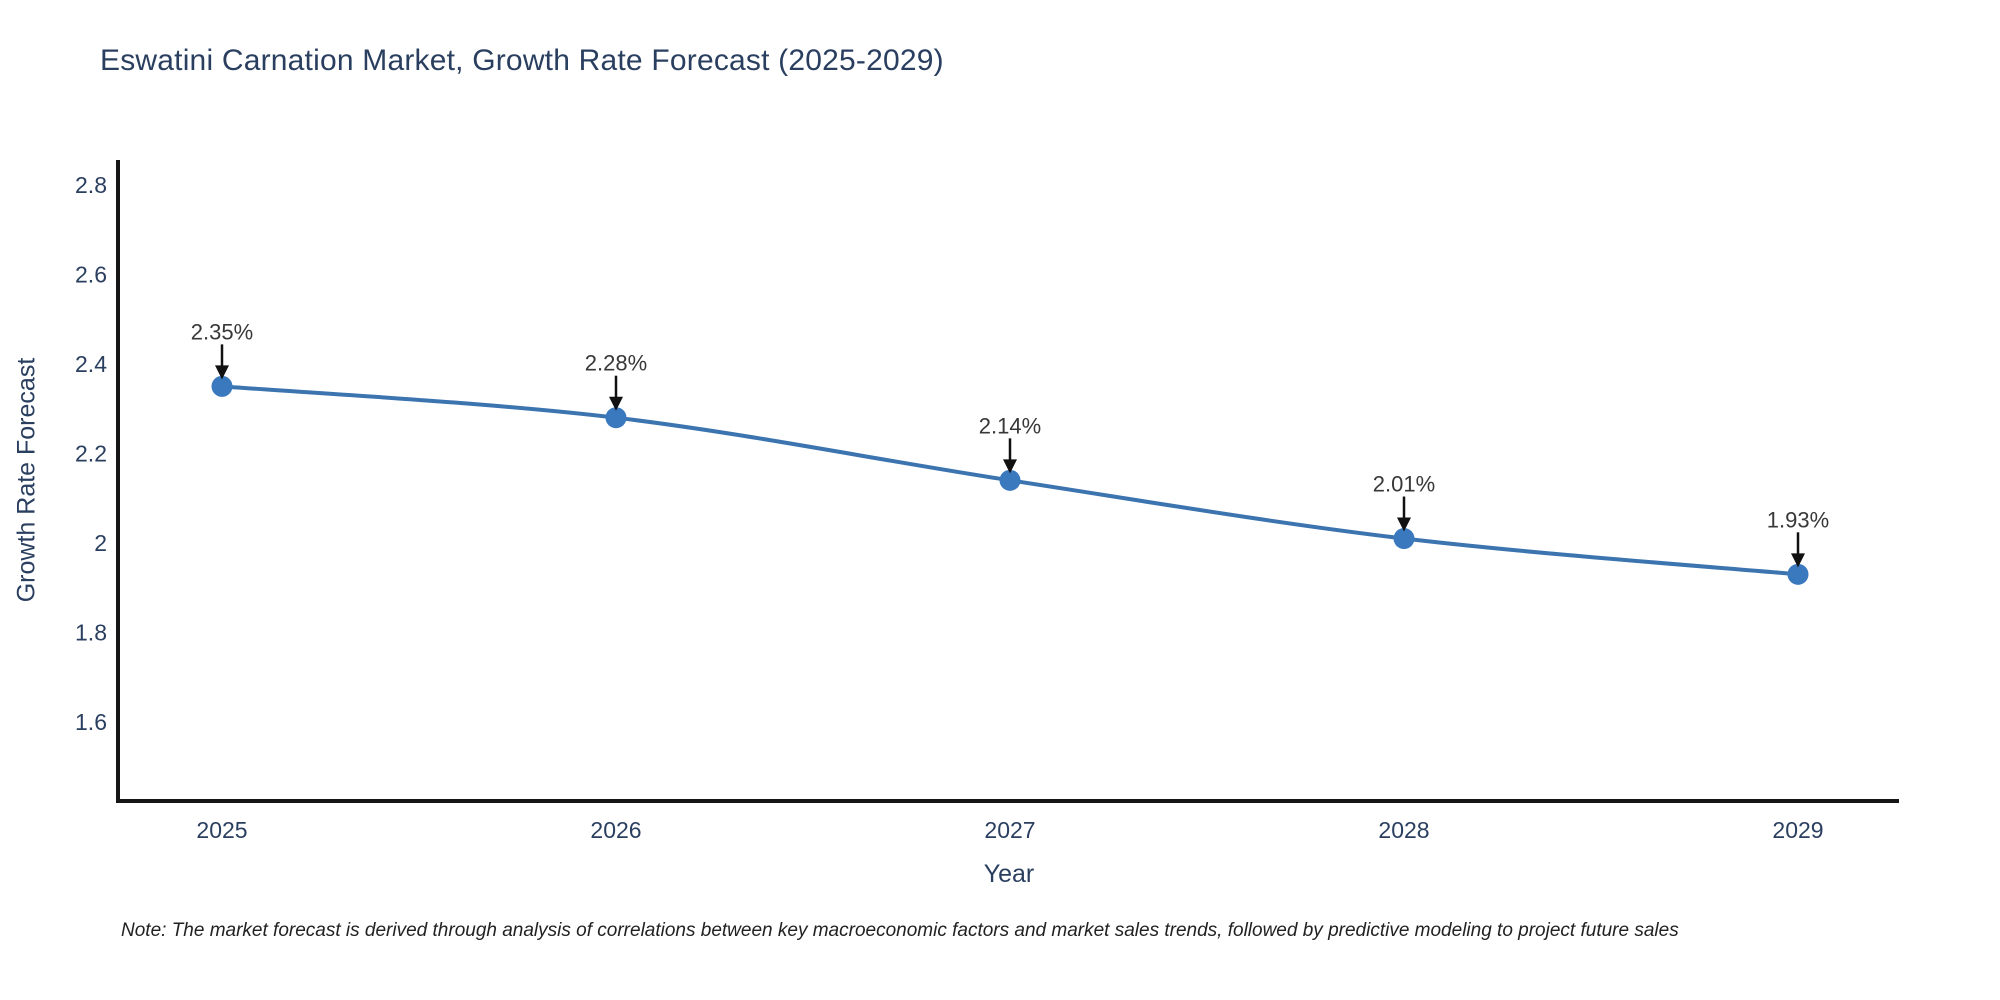 Image resolution: width=2000 pixels, height=1000 pixels. What do you see at coordinates (1797, 830) in the screenshot?
I see `x-tick-label: 2029` at bounding box center [1797, 830].